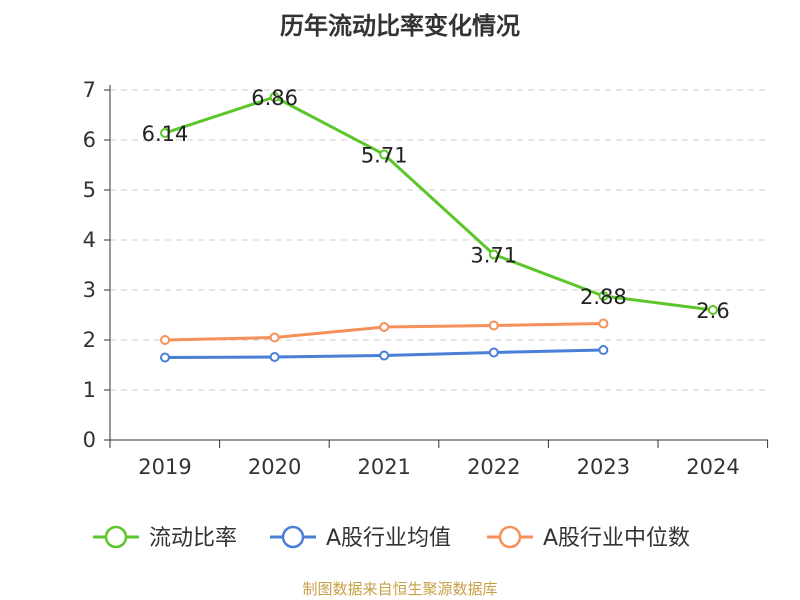 This screenshot has height=600, width=800. I want to click on data-label: 3.71, so click(493, 256).